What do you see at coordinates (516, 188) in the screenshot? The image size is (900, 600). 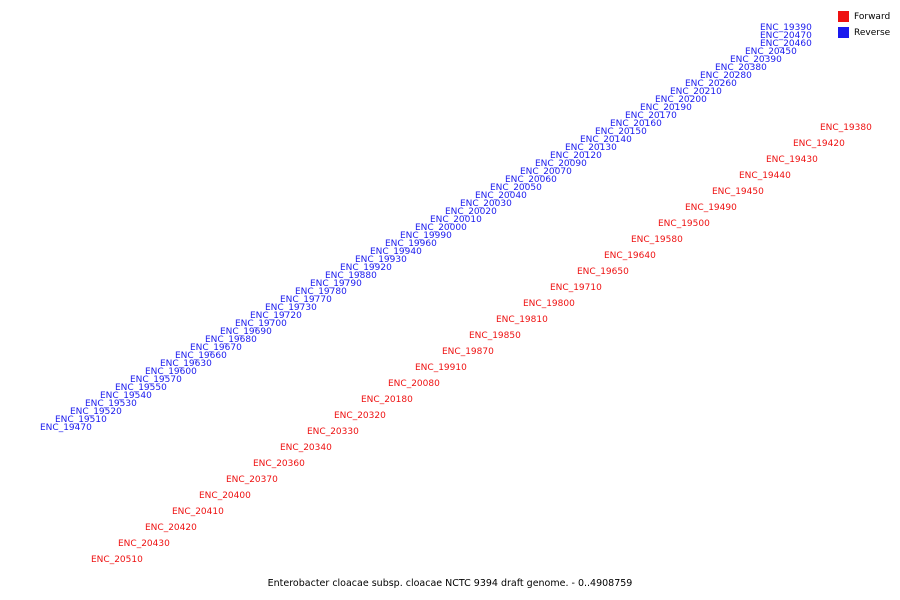 I see `reverse-gene-label: ENC_20050` at bounding box center [516, 188].